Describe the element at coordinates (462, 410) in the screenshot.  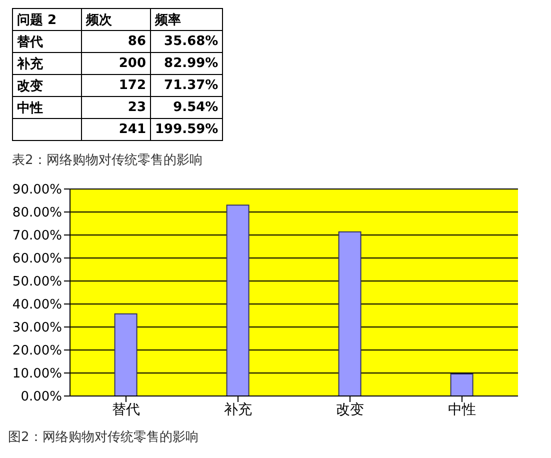
I see `x-tick-label: 中性` at that location.